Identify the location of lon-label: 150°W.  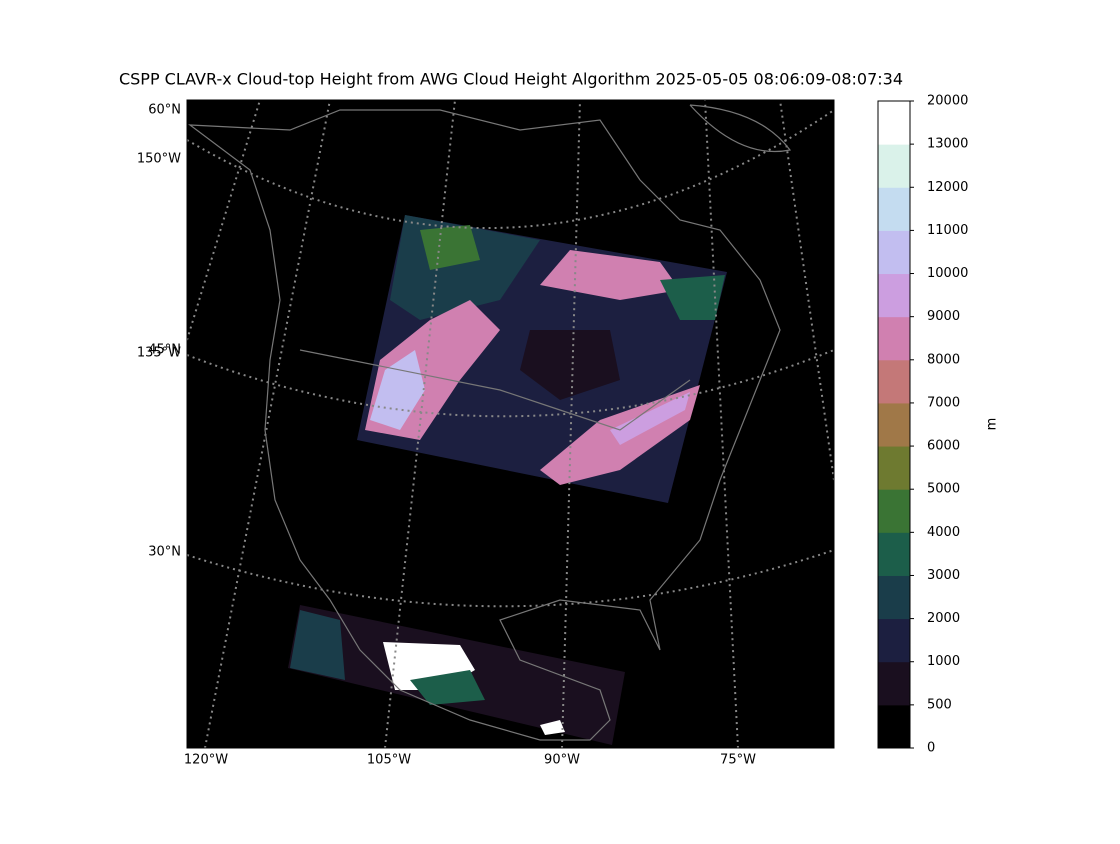
(159, 159).